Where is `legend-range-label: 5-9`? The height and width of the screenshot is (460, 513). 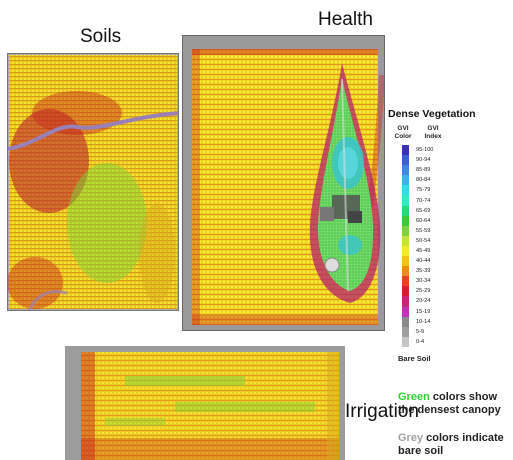 legend-range-label: 5-9 is located at coordinates (420, 331).